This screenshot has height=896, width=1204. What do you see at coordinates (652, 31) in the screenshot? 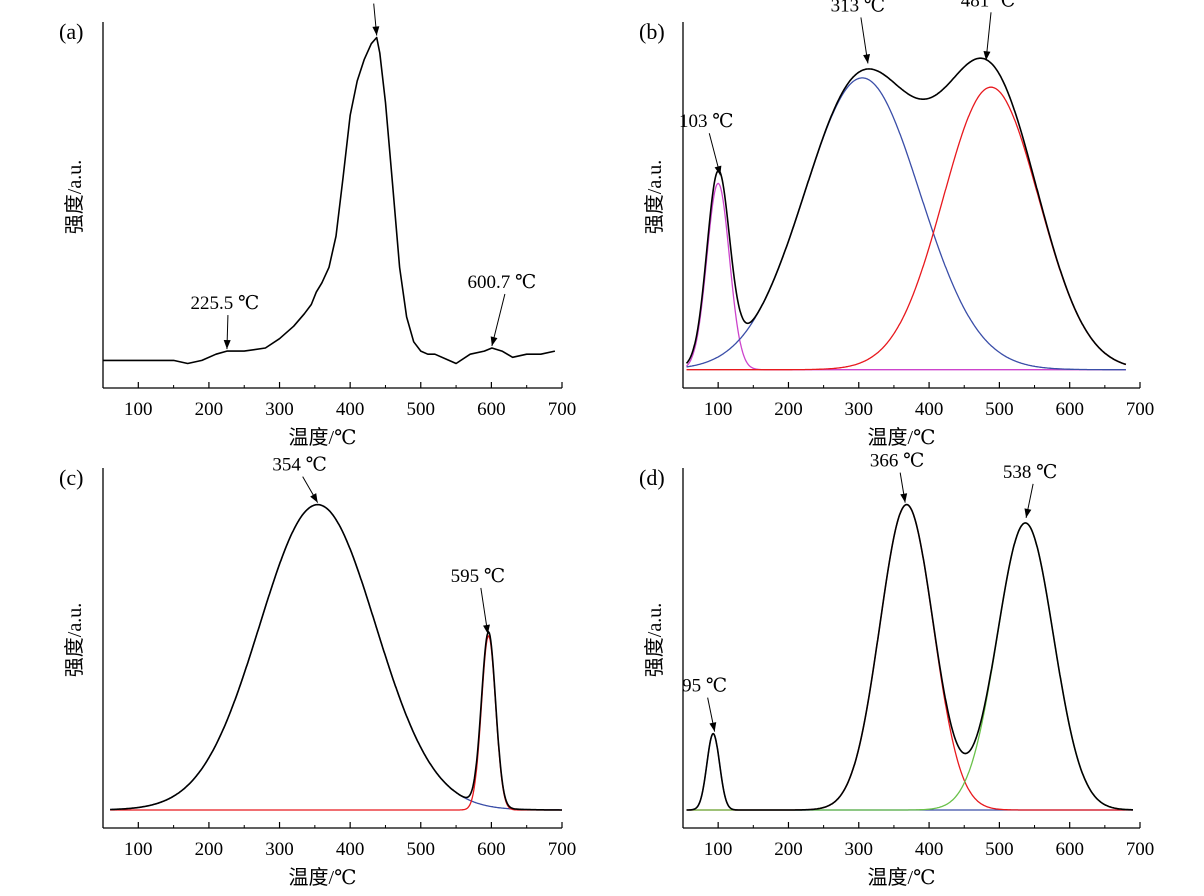
I see `panel-label: (b)` at bounding box center [652, 31].